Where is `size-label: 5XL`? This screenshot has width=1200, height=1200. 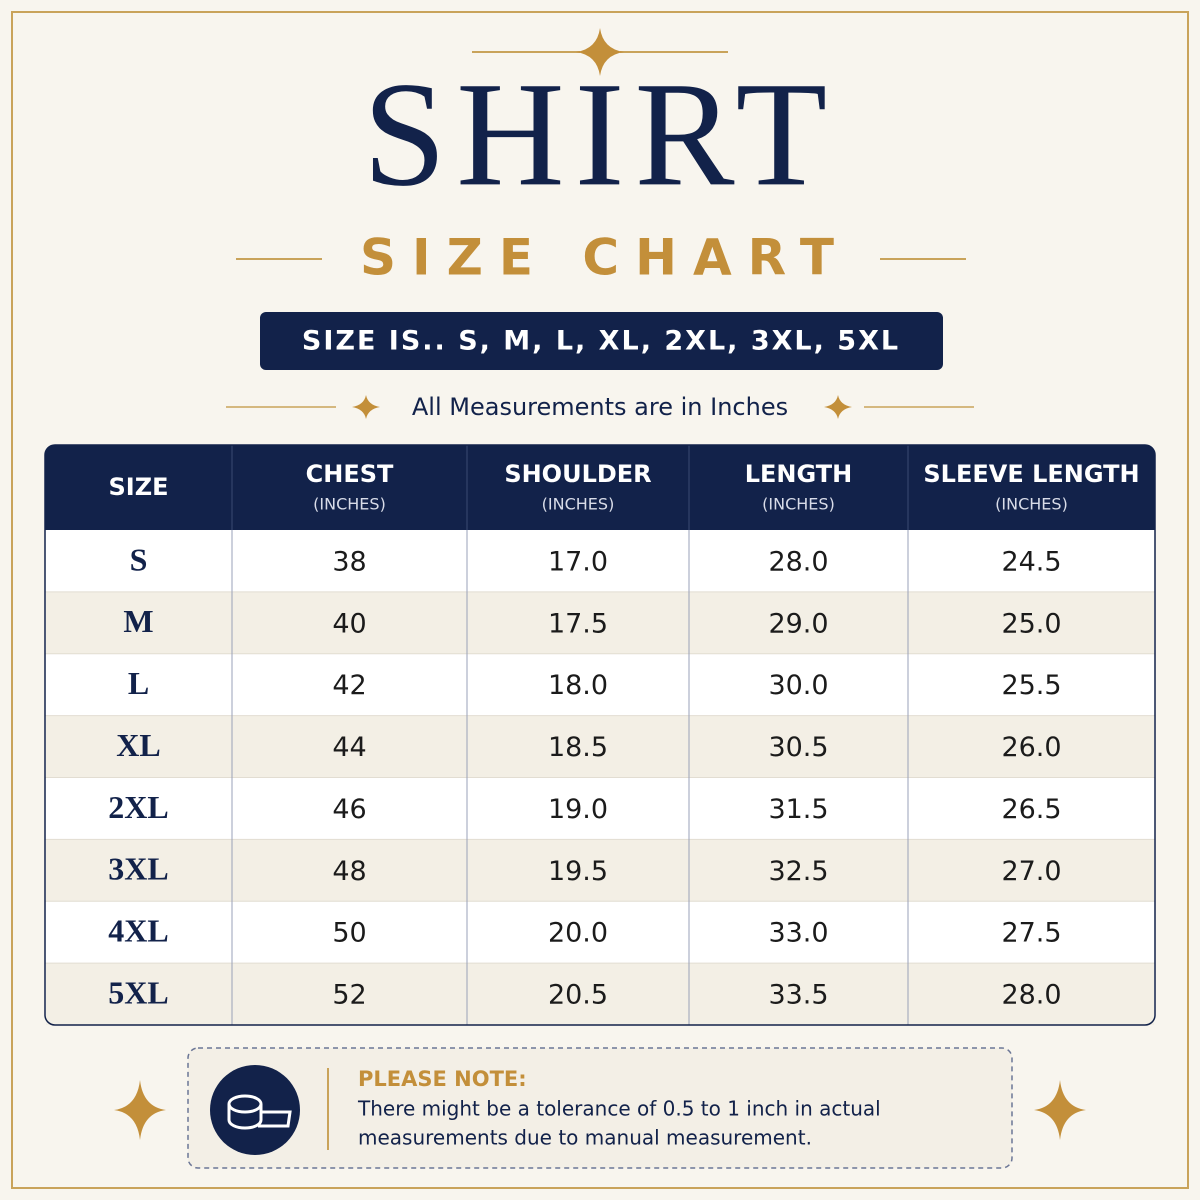 size-label: 5XL is located at coordinates (138, 992).